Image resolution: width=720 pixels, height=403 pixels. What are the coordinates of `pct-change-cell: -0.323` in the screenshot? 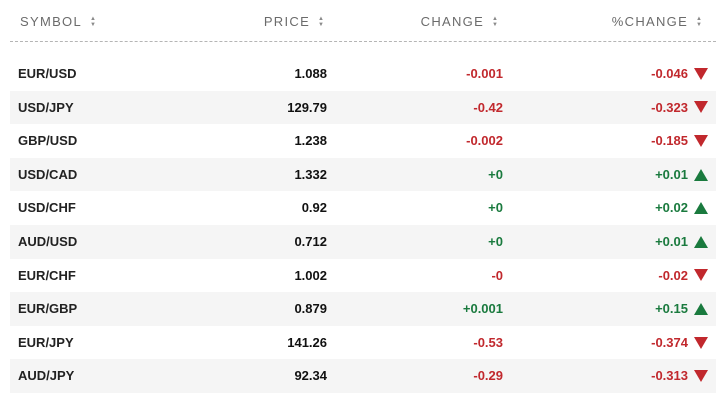 It's located at (669, 107).